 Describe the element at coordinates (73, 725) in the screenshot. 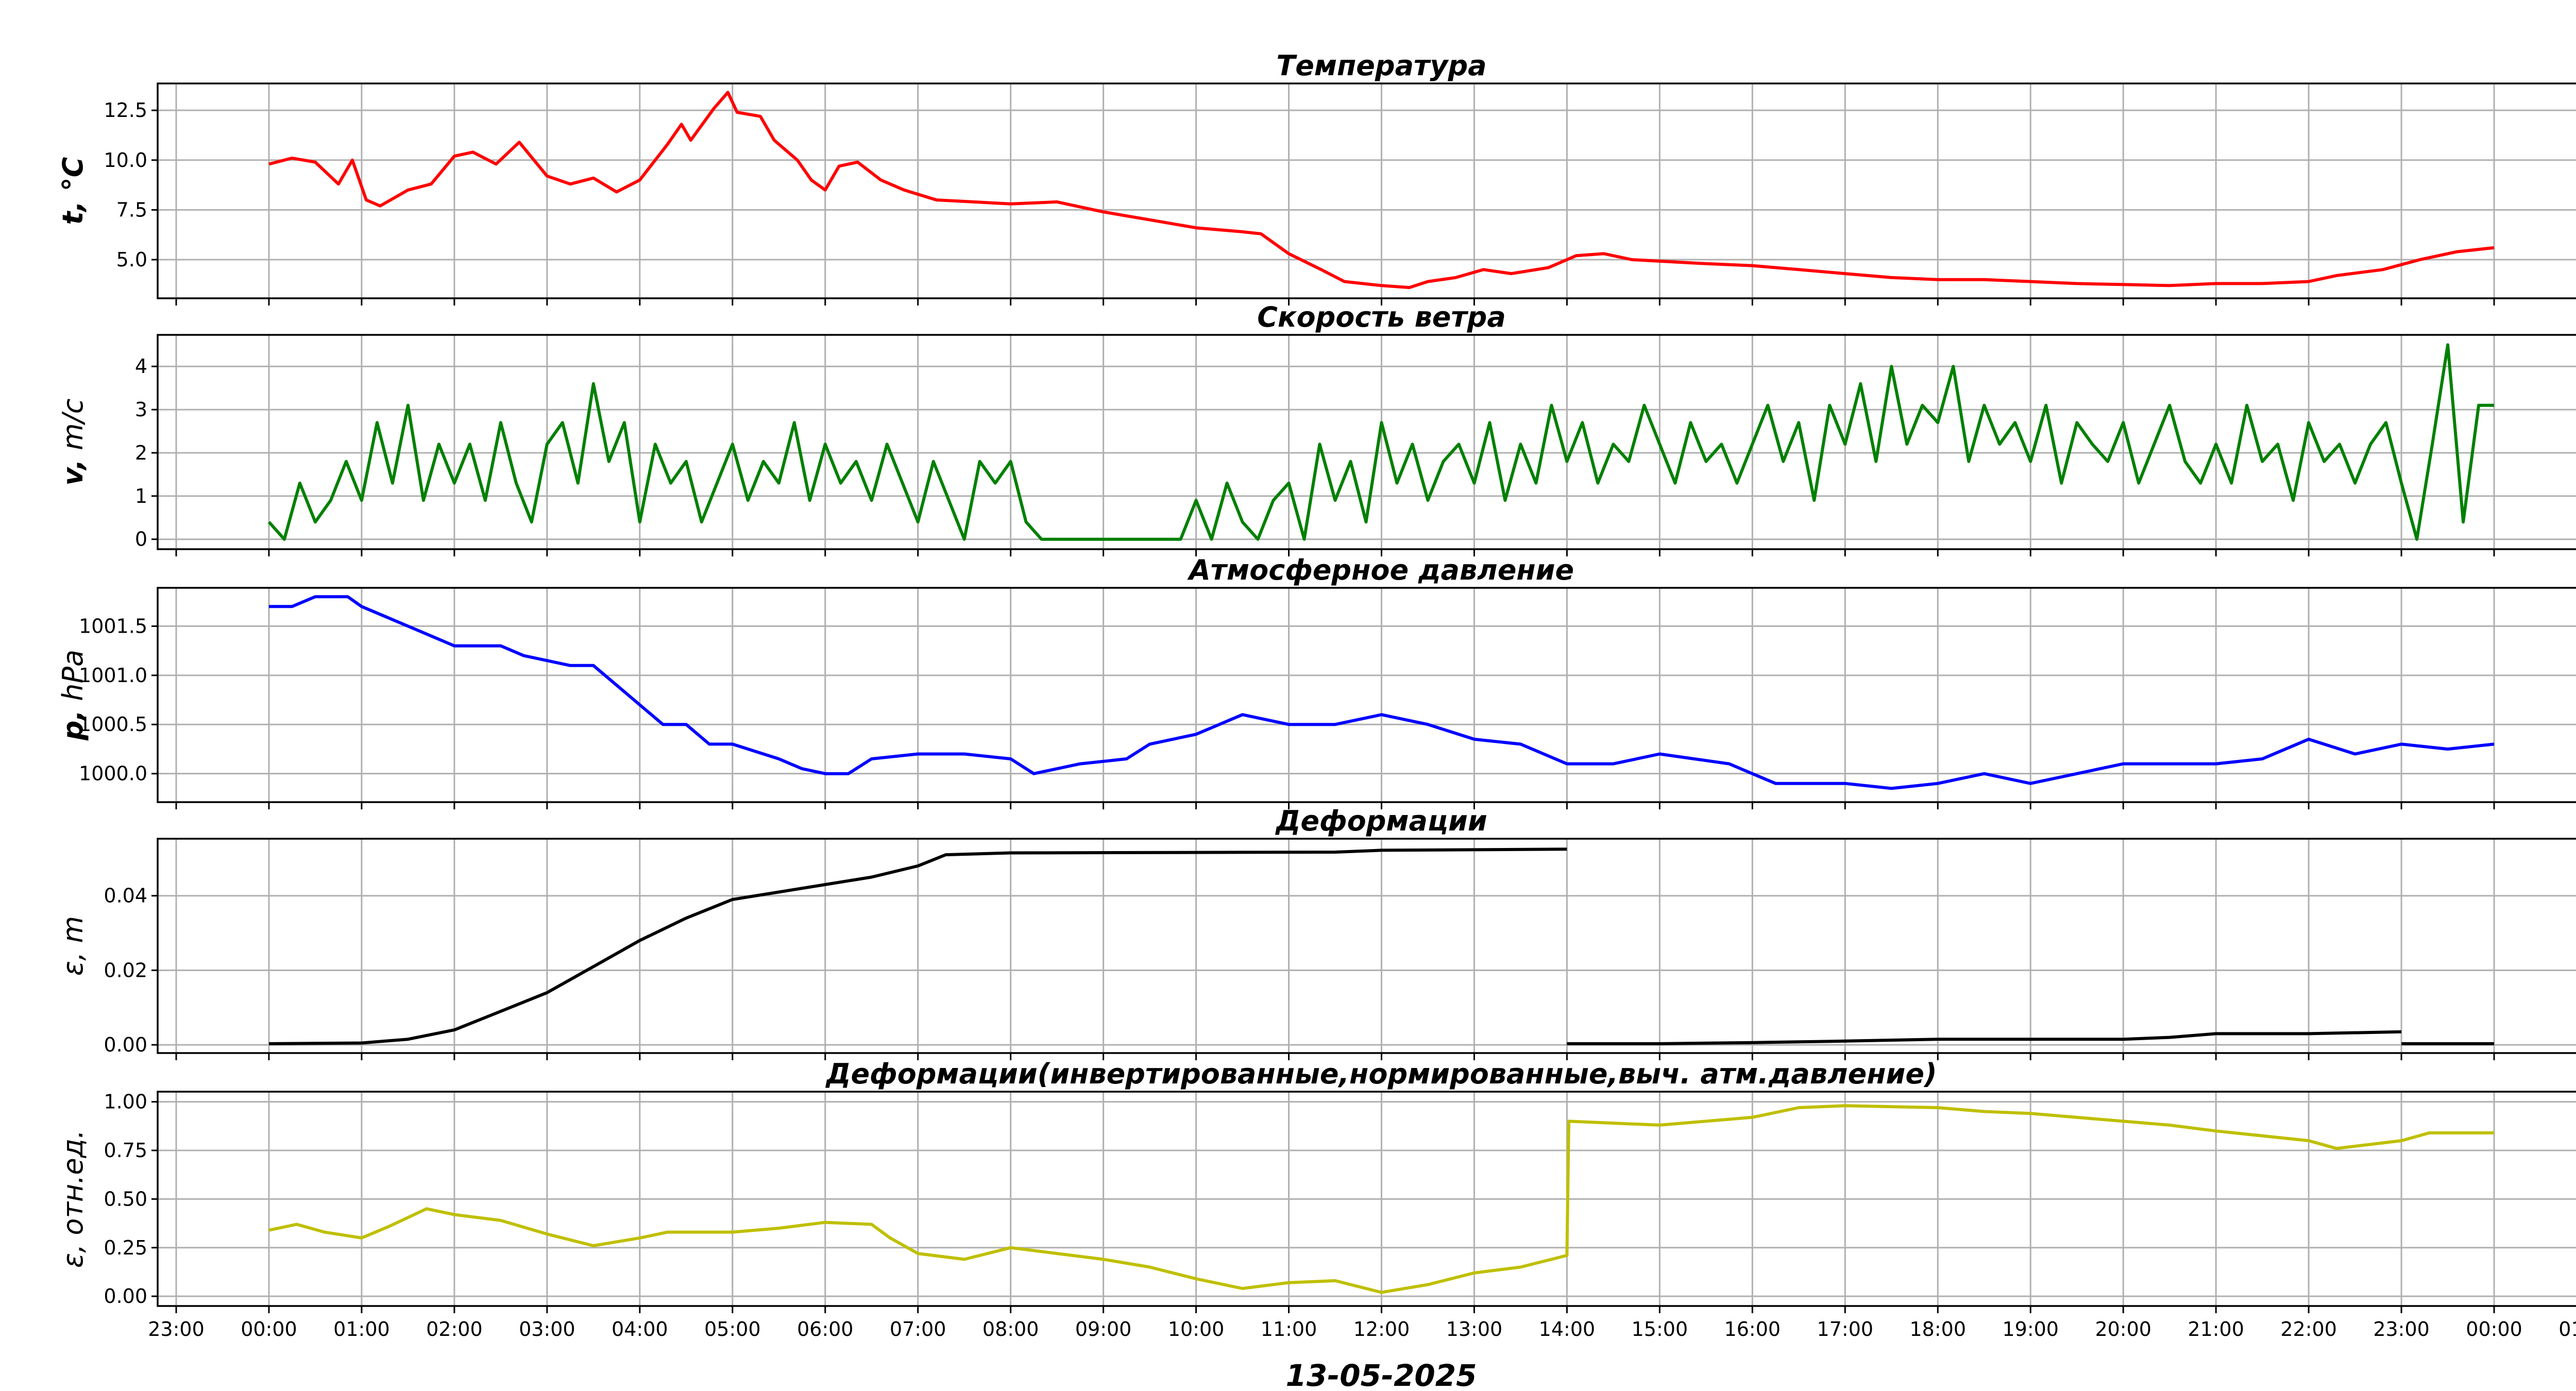

I see `y-axis-label-symbol: p,` at that location.